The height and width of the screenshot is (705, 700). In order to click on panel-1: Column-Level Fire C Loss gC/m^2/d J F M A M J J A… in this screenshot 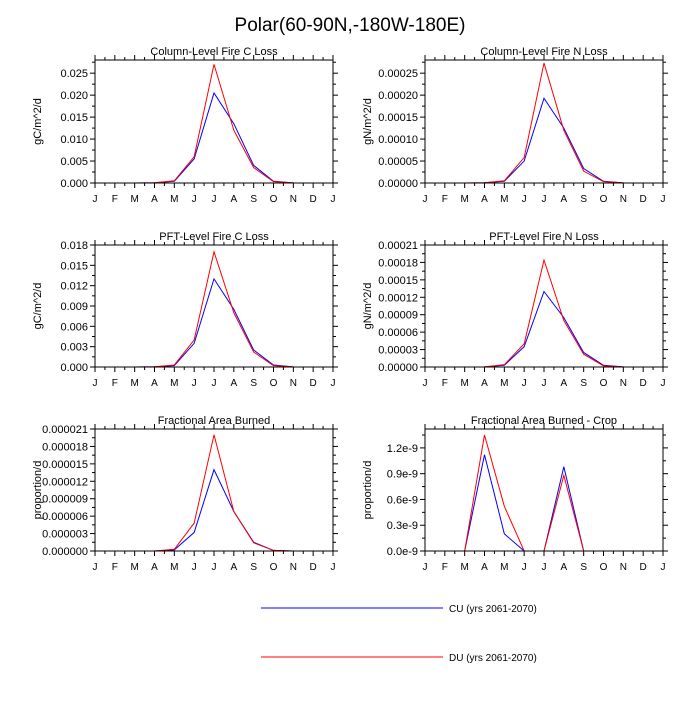, I will do `click(185, 125)`.